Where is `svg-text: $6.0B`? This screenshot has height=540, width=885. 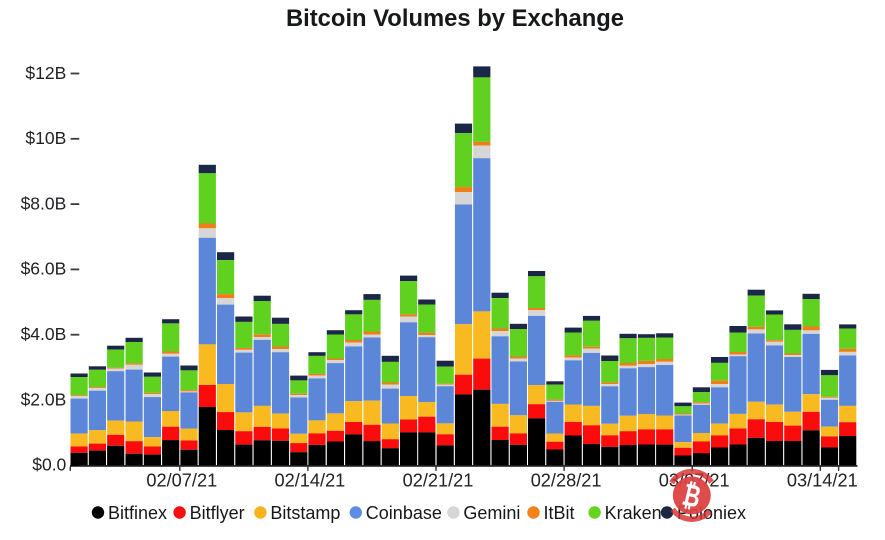 svg-text: $6.0B is located at coordinates (44, 269).